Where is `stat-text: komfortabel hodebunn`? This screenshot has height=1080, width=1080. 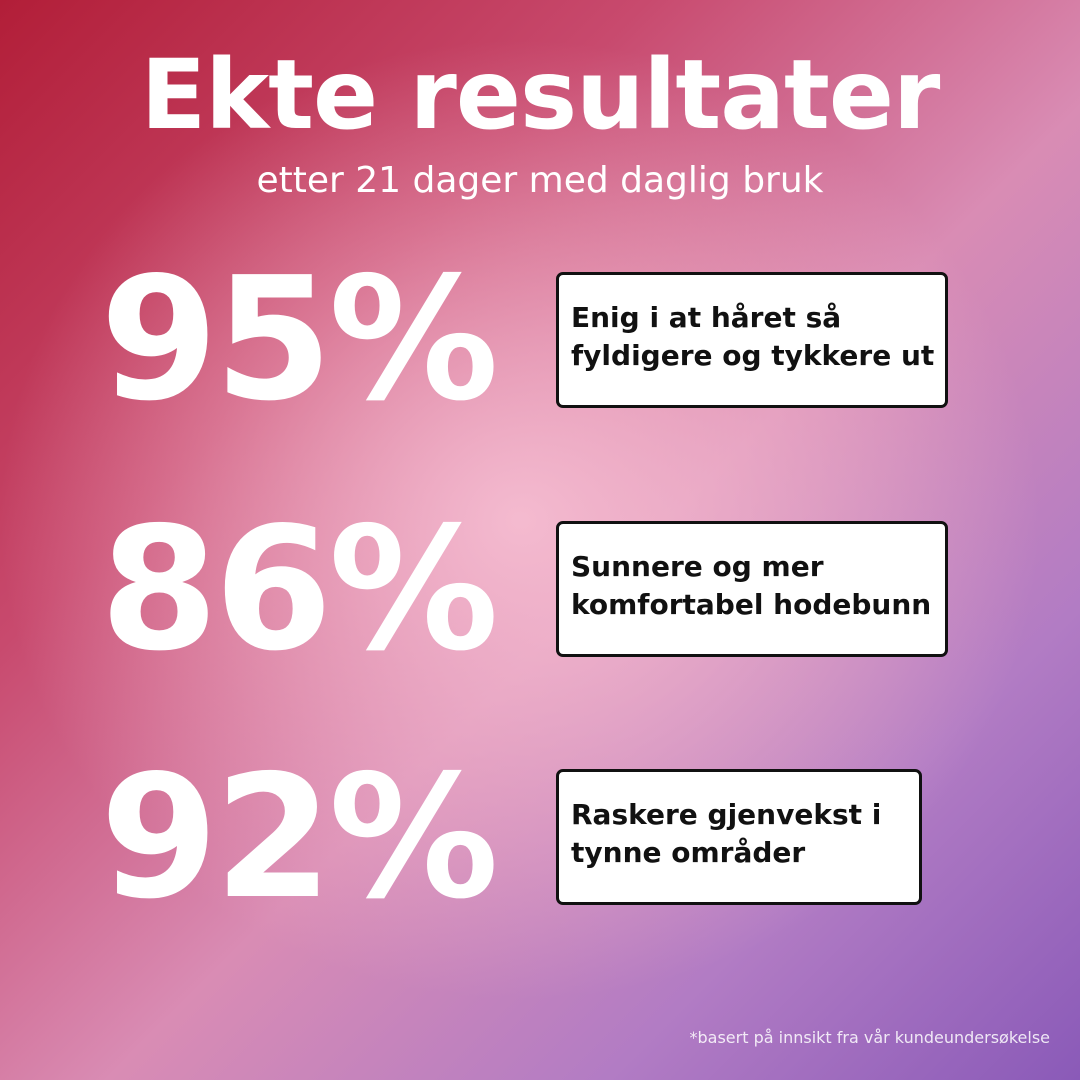 stat-text: komfortabel hodebunn is located at coordinates (751, 604).